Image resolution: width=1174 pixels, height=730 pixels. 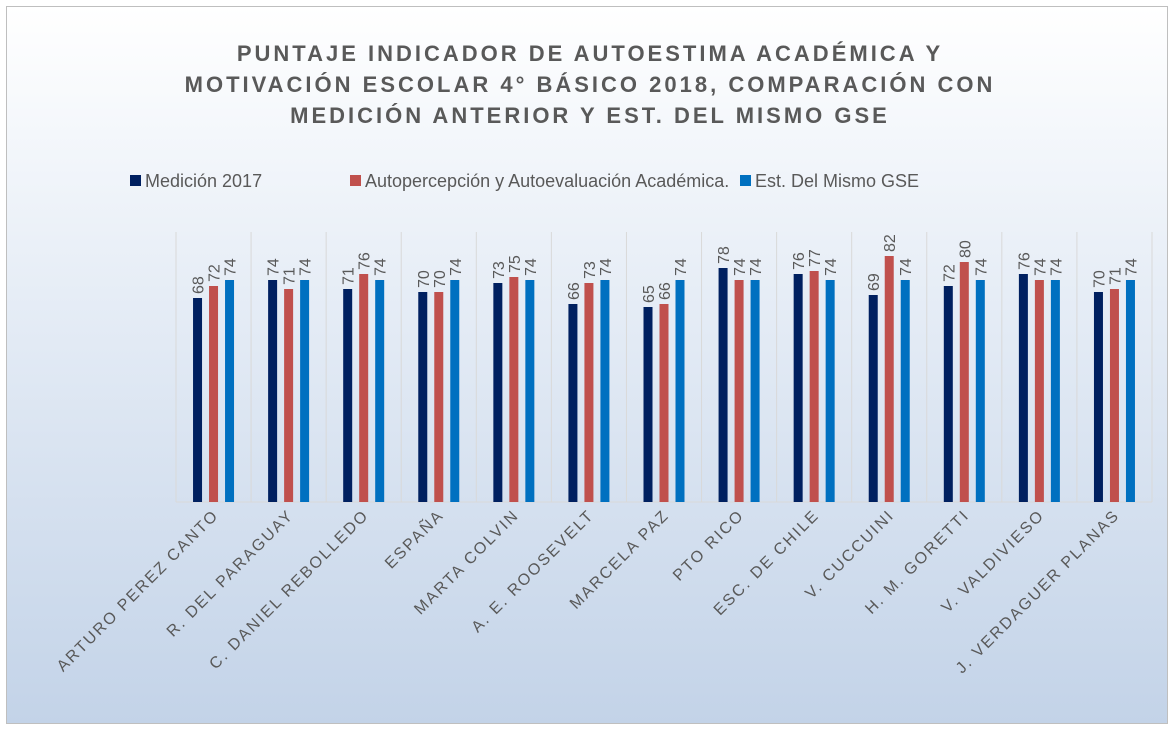 What do you see at coordinates (533, 571) in the screenshot?
I see `x-tick-label: A. E. ROOSEVELT` at bounding box center [533, 571].